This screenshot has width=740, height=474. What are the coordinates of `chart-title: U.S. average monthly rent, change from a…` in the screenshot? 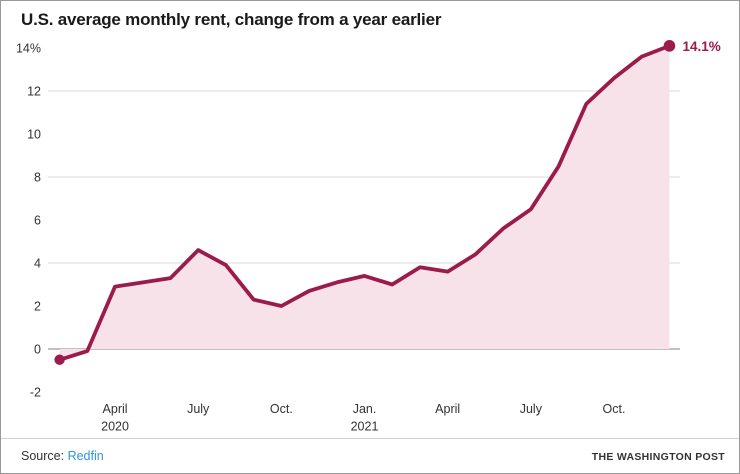 It's located at (231, 19).